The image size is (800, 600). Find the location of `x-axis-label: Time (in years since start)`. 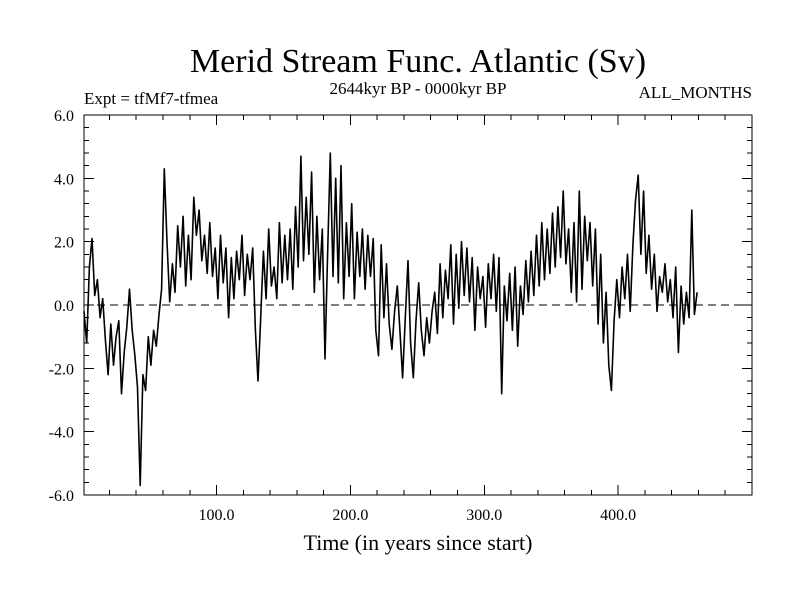

x-axis-label: Time (in years since start) is located at coordinates (418, 542).